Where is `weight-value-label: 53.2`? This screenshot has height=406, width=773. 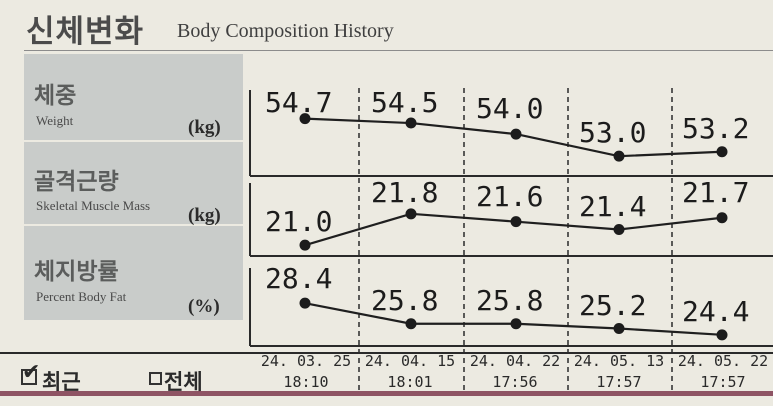 weight-value-label: 53.2 is located at coordinates (716, 128).